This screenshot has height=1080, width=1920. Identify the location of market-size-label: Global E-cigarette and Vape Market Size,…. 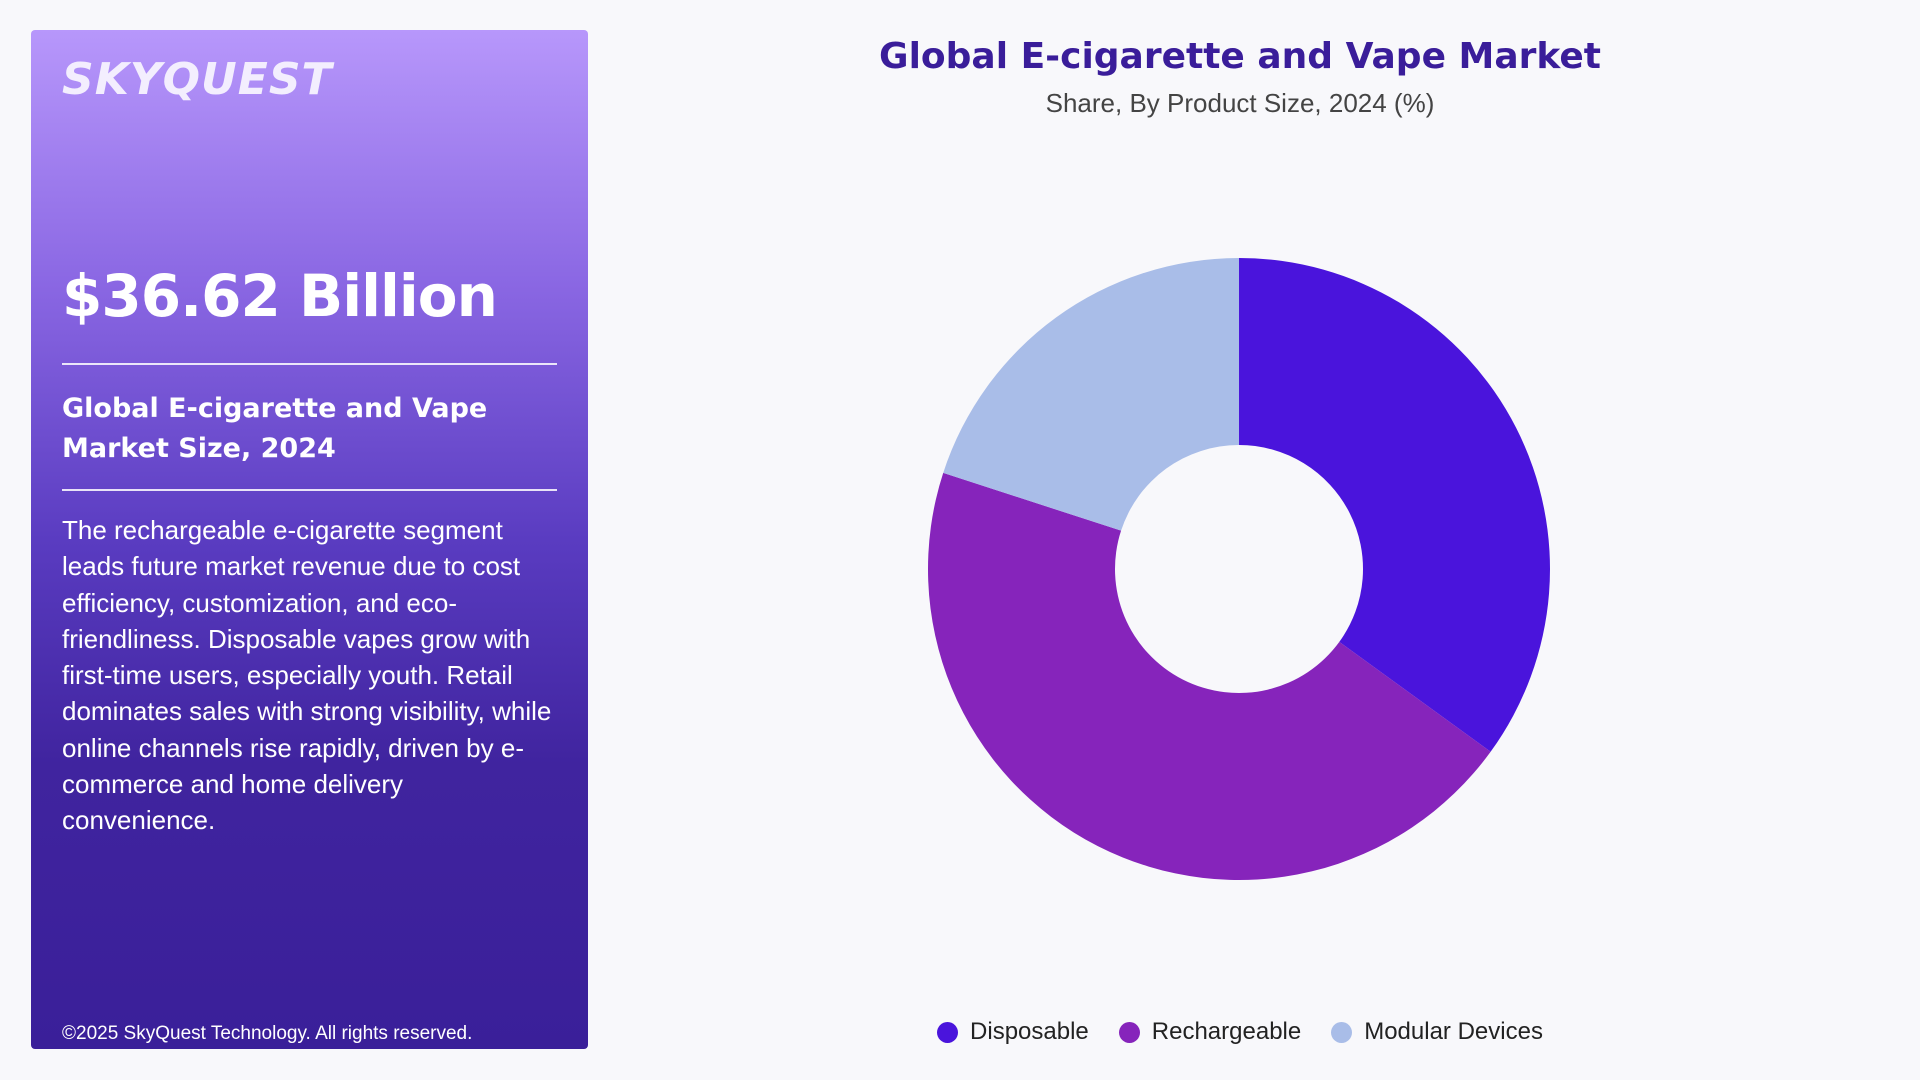
(275, 428).